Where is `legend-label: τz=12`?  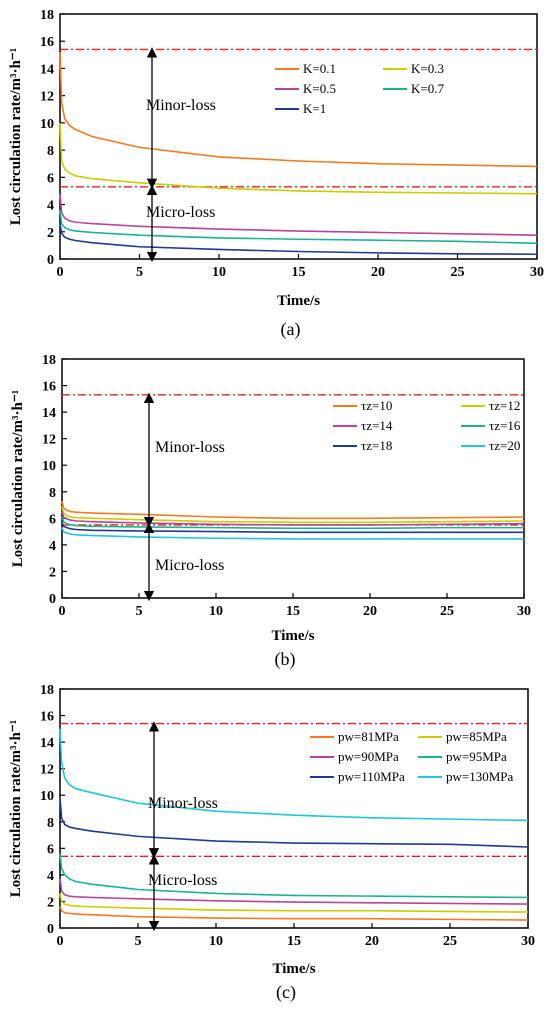
legend-label: τz=12 is located at coordinates (504, 405).